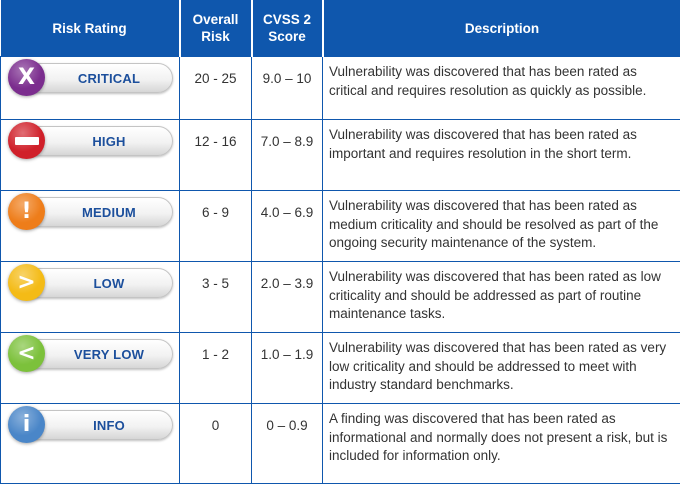 Image resolution: width=680 pixels, height=484 pixels. What do you see at coordinates (215, 368) in the screenshot?
I see `overall-risk-cell: 1 - 2` at bounding box center [215, 368].